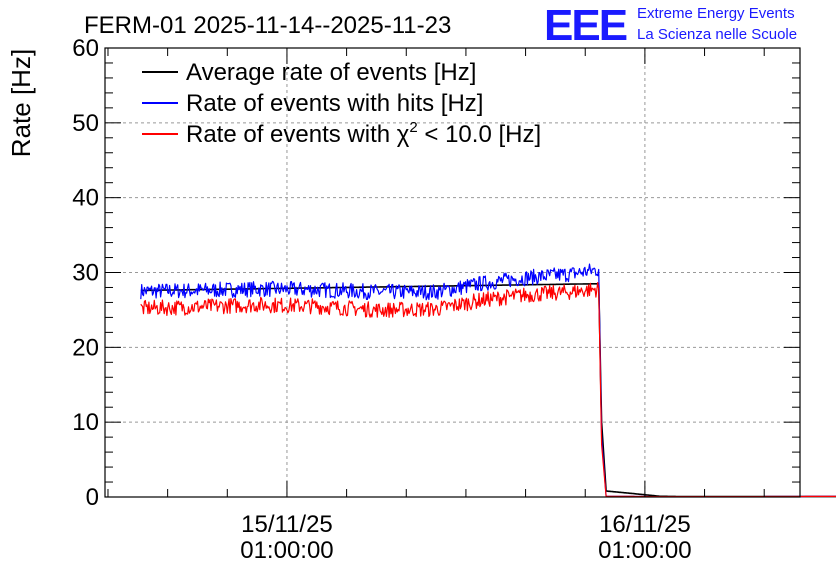  What do you see at coordinates (717, 34) in the screenshot?
I see `logo-line-2: La Scienza nelle Scuole` at bounding box center [717, 34].